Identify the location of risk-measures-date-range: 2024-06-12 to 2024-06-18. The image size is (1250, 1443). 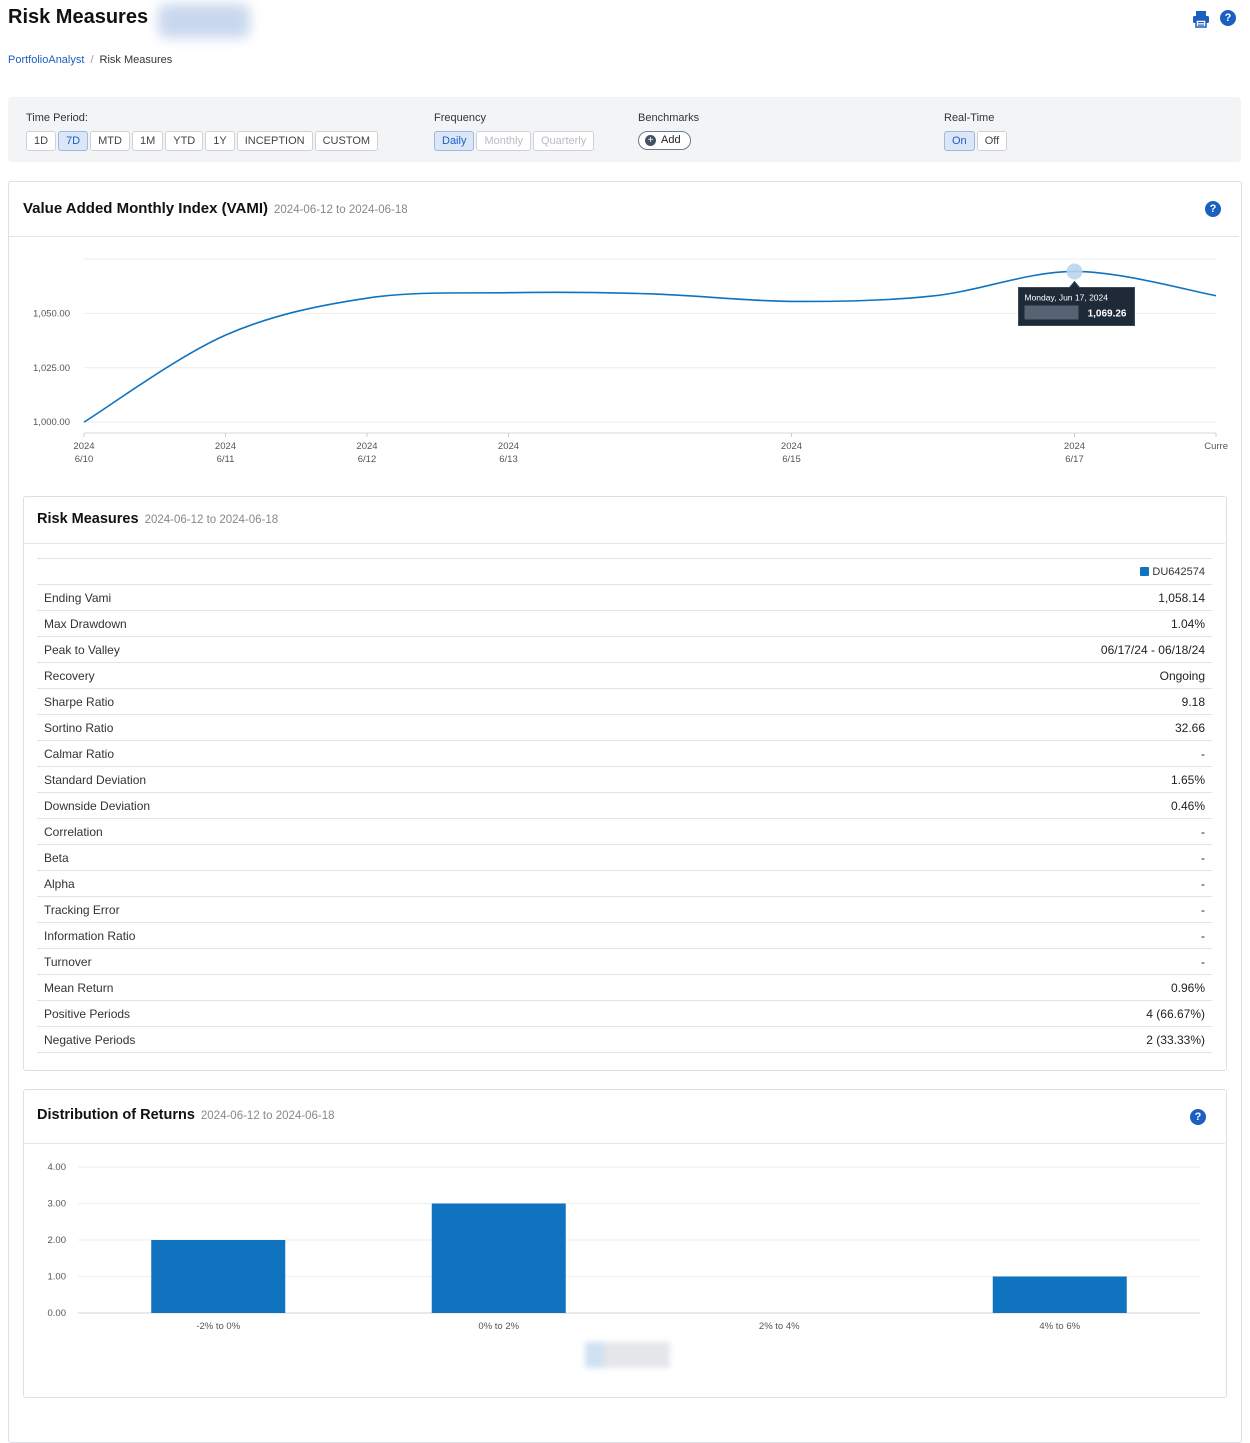
(211, 520).